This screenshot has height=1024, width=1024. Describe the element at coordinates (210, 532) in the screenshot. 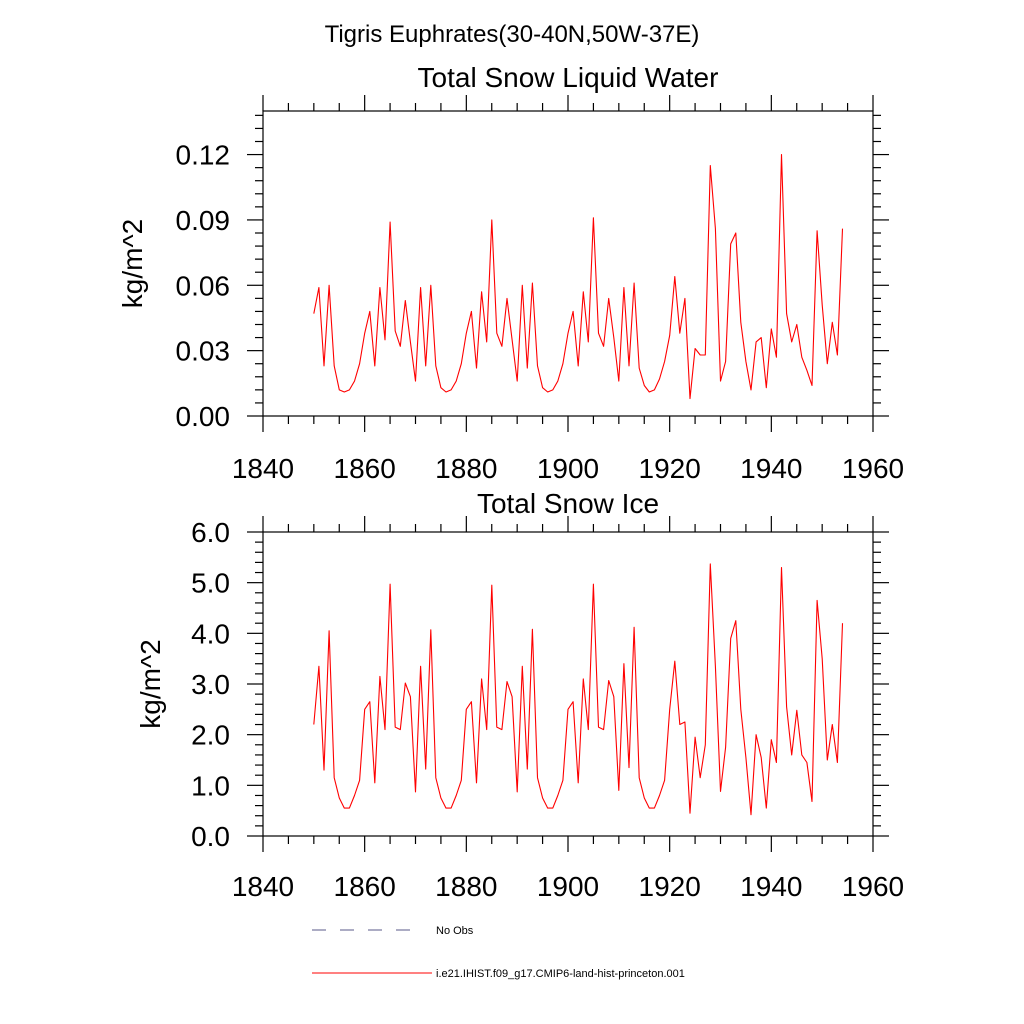

I see `y-tick-label: 6.0` at that location.